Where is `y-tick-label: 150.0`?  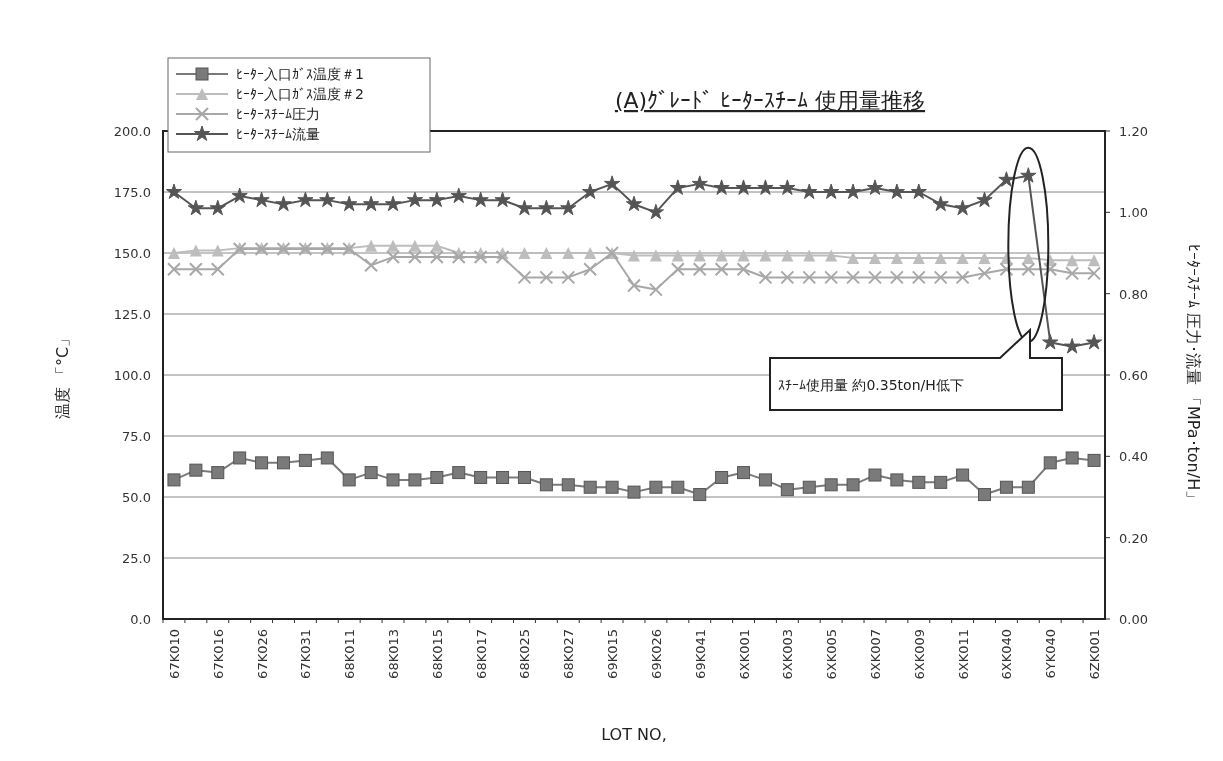 y-tick-label: 150.0 is located at coordinates (132, 253).